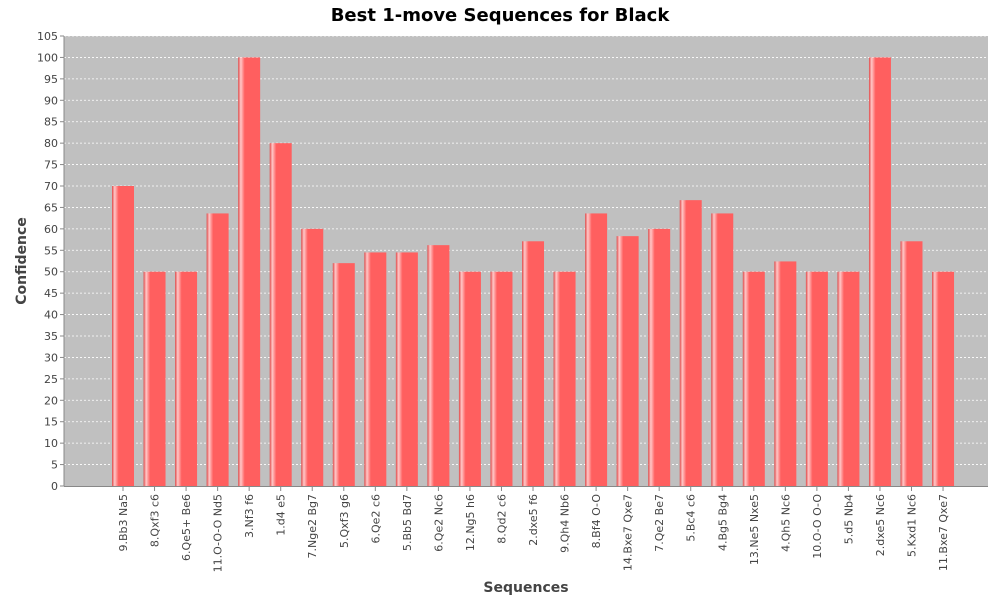 This screenshot has width=1000, height=600. Describe the element at coordinates (155, 520) in the screenshot. I see `x-tick-label: 8.Qxf3 c6` at that location.